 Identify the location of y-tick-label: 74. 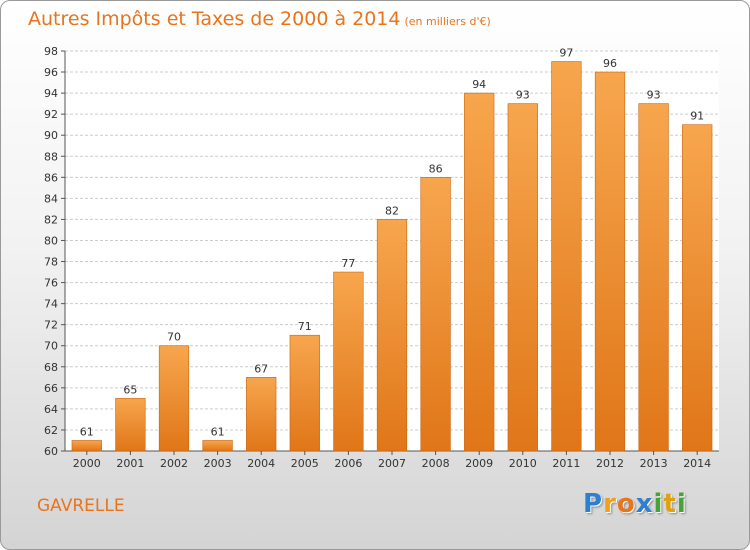
(51, 304).